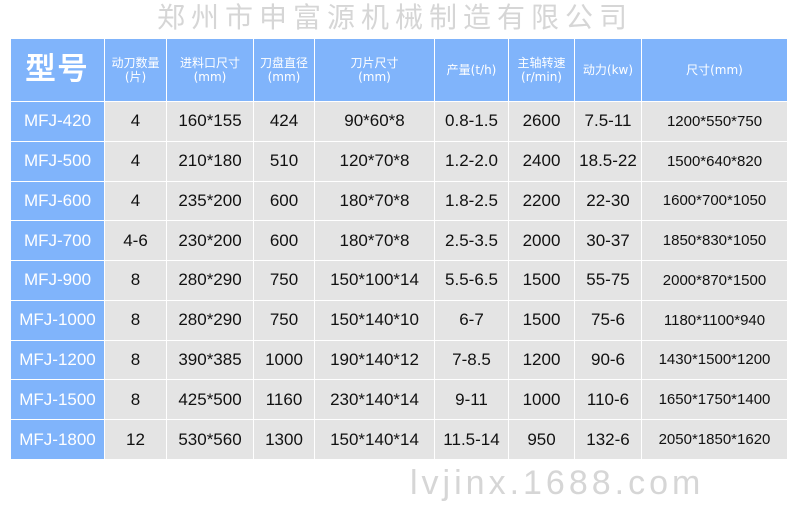 Image resolution: width=790 pixels, height=507 pixels. What do you see at coordinates (394, 17) in the screenshot?
I see `watermark-company: 郑州市申富源机械制造有限公司` at bounding box center [394, 17].